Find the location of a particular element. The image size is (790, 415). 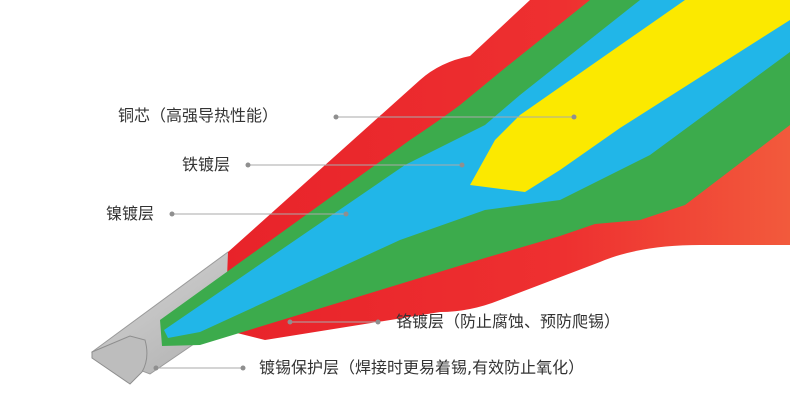

label-nickel-plating: 镍镀层 is located at coordinates (130, 213).